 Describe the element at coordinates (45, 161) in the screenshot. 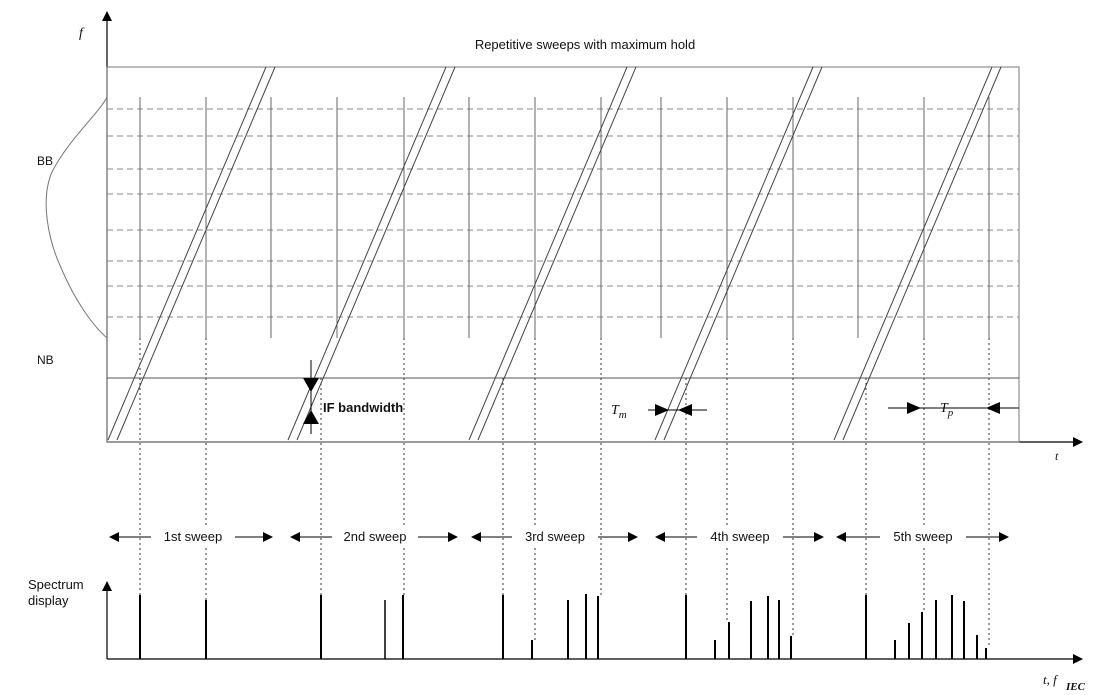

I see `bb-label: BB` at that location.